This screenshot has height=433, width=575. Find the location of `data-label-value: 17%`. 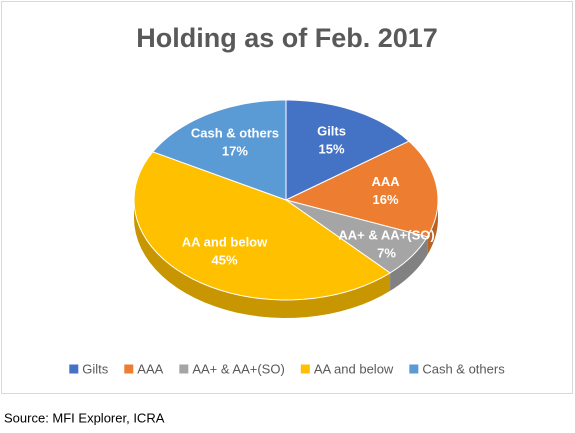

data-label-value: 17% is located at coordinates (235, 151).